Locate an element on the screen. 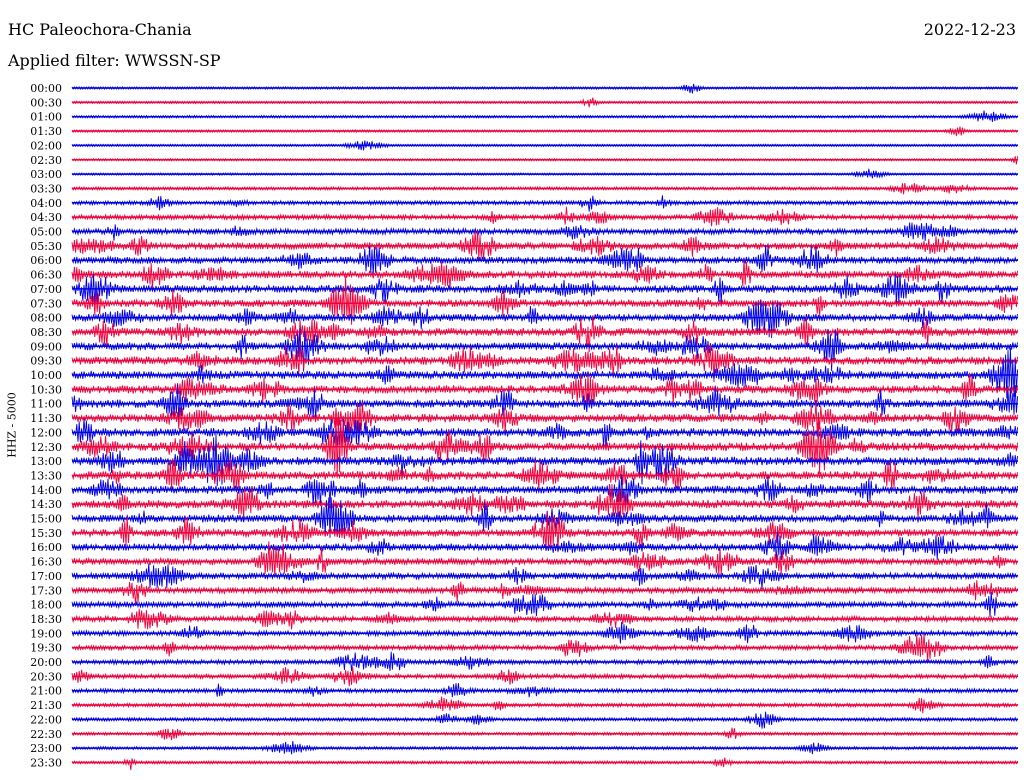 The width and height of the screenshot is (1024, 780). row-time-label: 06:00 is located at coordinates (46, 260).